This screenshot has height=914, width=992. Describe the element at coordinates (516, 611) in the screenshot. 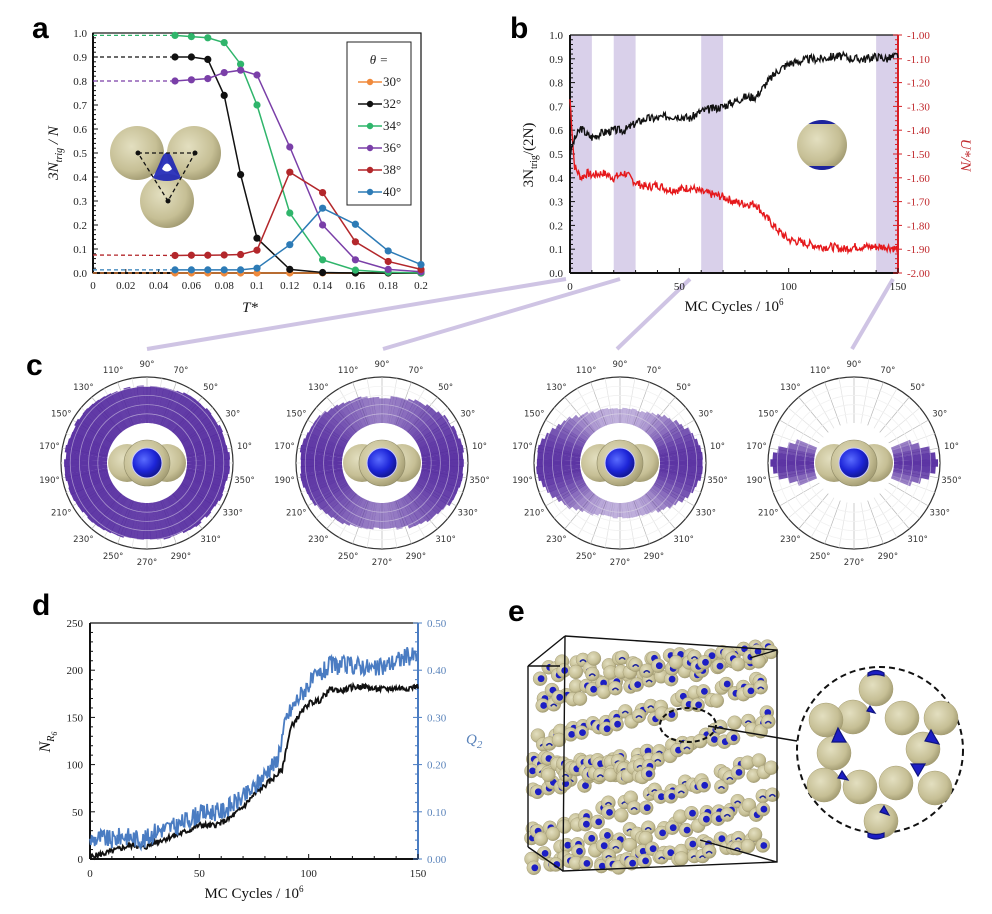

I see `panel-label-e: e` at that location.